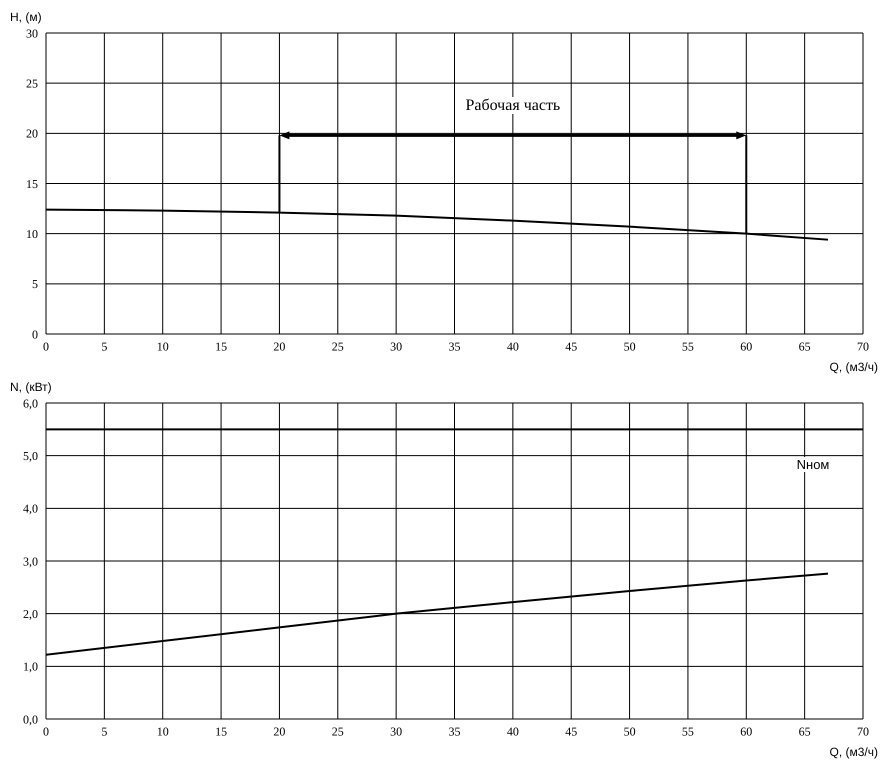 The height and width of the screenshot is (773, 893). Describe the element at coordinates (31, 387) in the screenshot. I see `y-axis-title: N, (кВт)` at that location.